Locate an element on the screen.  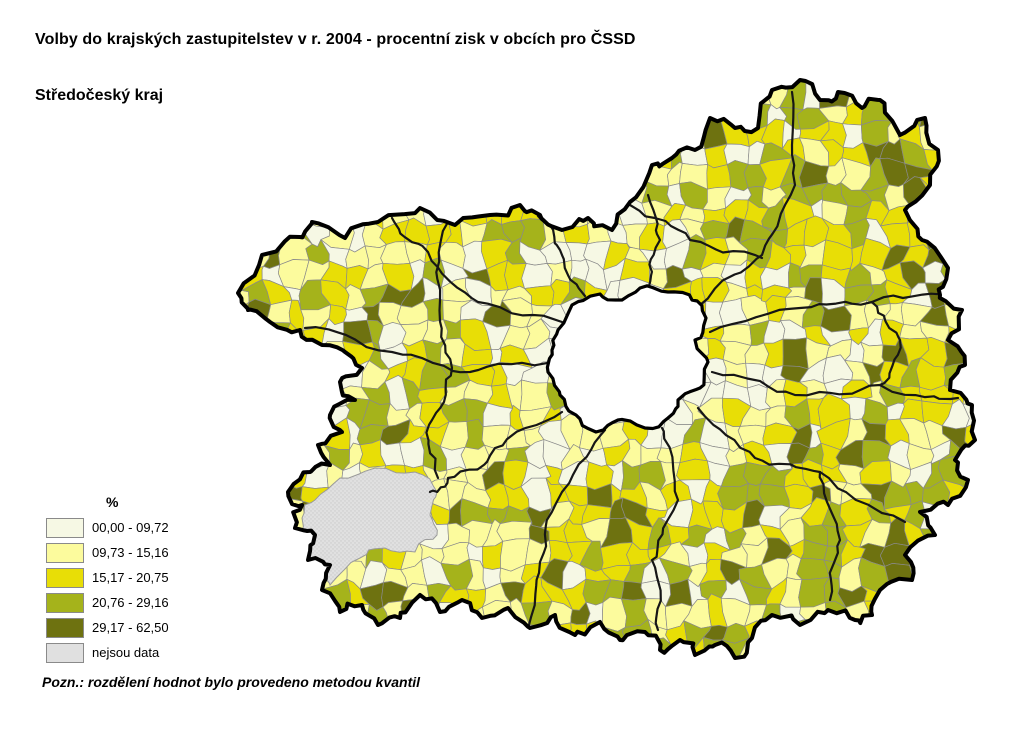
legend-swatch-class5 is located at coordinates (65, 627).